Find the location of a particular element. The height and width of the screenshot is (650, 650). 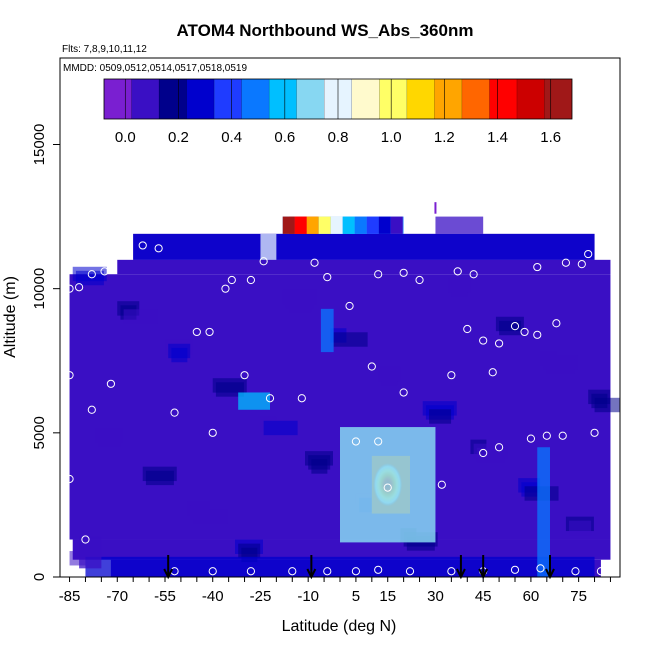

x-tick-label: 30 is located at coordinates (435, 596).